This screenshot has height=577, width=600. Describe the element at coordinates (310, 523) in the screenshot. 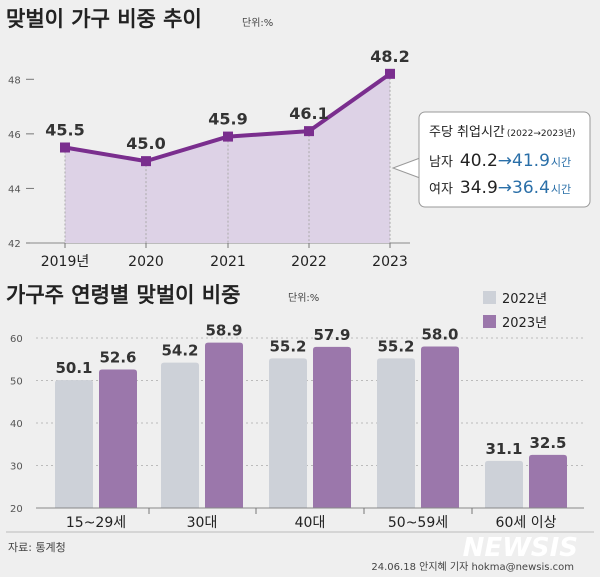

I see `bar-category-label: 40대` at that location.